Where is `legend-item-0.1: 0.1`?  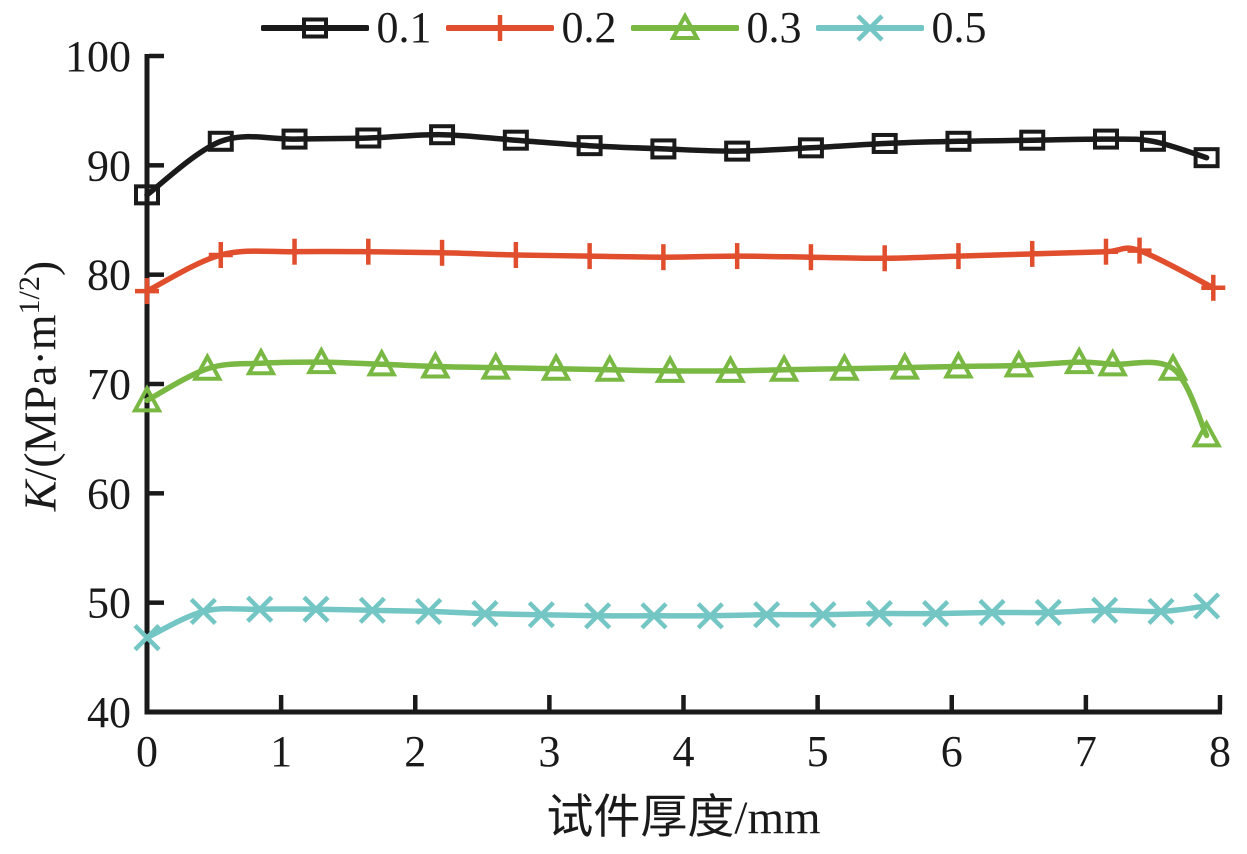 legend-item-0.1: 0.1 is located at coordinates (346, 27).